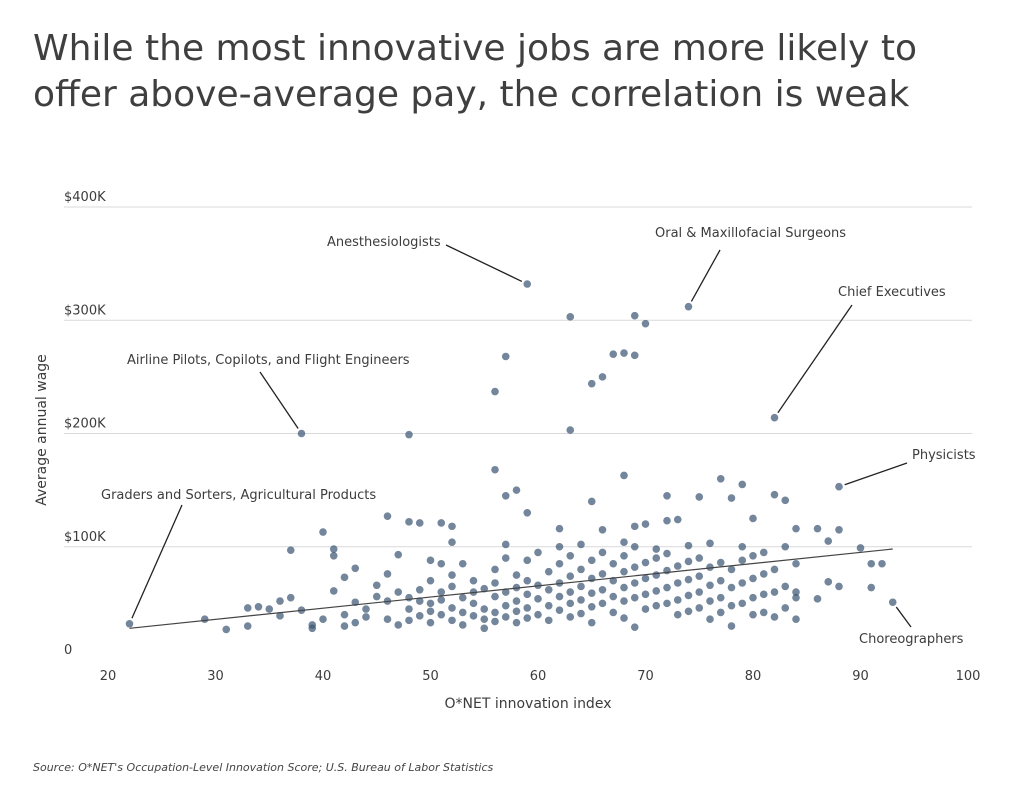 This screenshot has width=1024, height=786. I want to click on x-tick-label: 100, so click(968, 676).